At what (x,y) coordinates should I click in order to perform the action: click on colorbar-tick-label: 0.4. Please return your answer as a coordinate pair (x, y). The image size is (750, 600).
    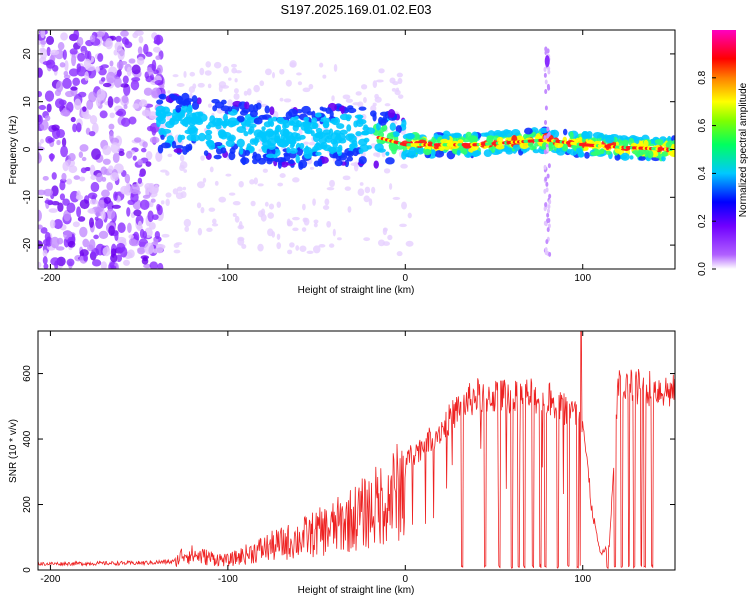
    Looking at the image, I should click on (702, 173).